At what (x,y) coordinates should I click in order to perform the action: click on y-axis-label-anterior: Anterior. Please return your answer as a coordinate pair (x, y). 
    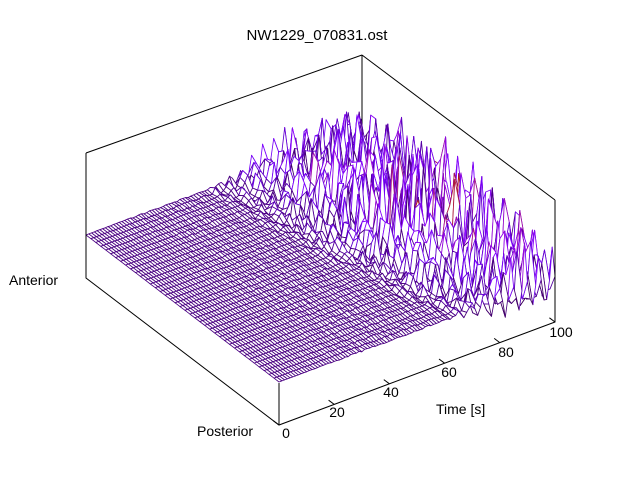
    Looking at the image, I should click on (34, 280).